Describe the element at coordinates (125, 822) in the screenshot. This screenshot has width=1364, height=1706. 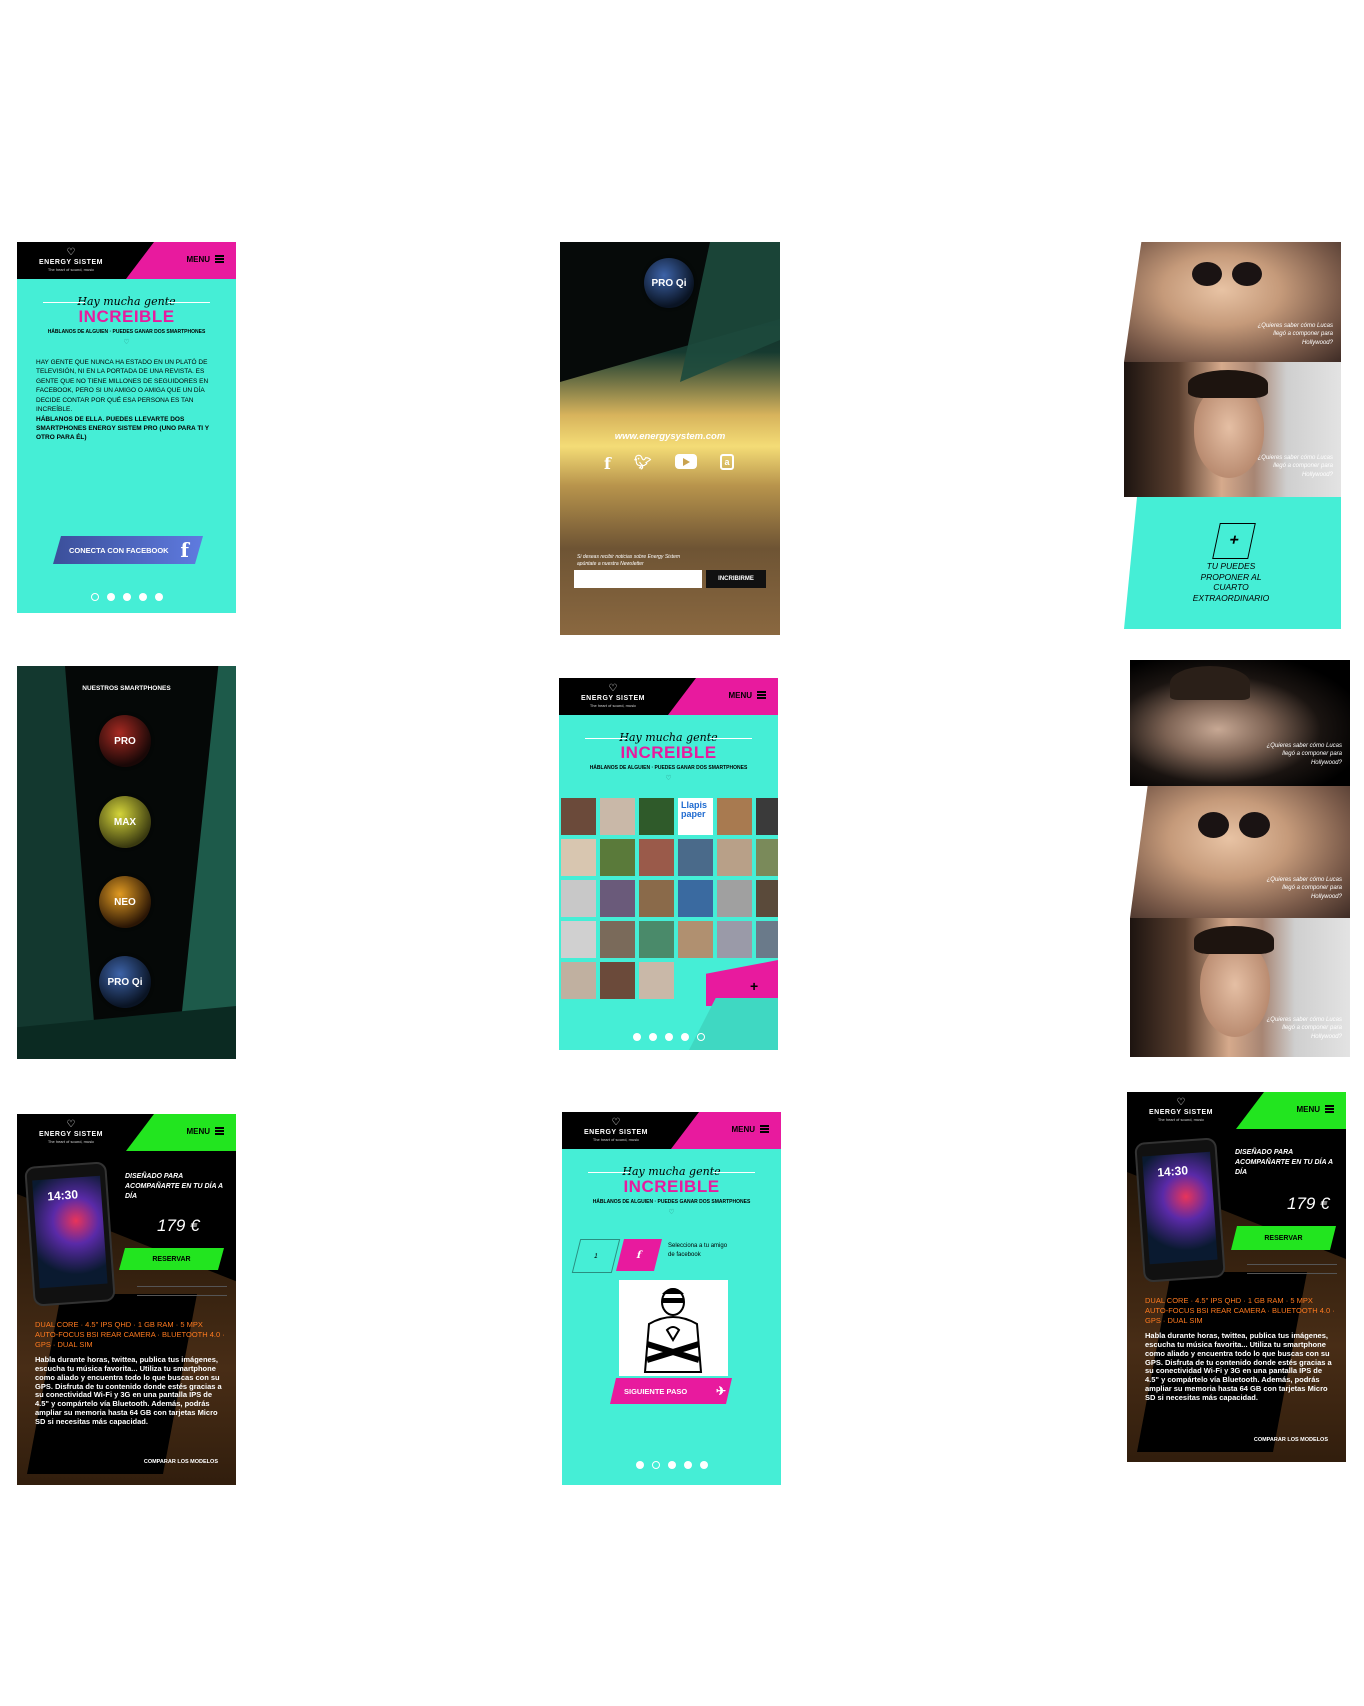
I see `model-max: MAX` at that location.